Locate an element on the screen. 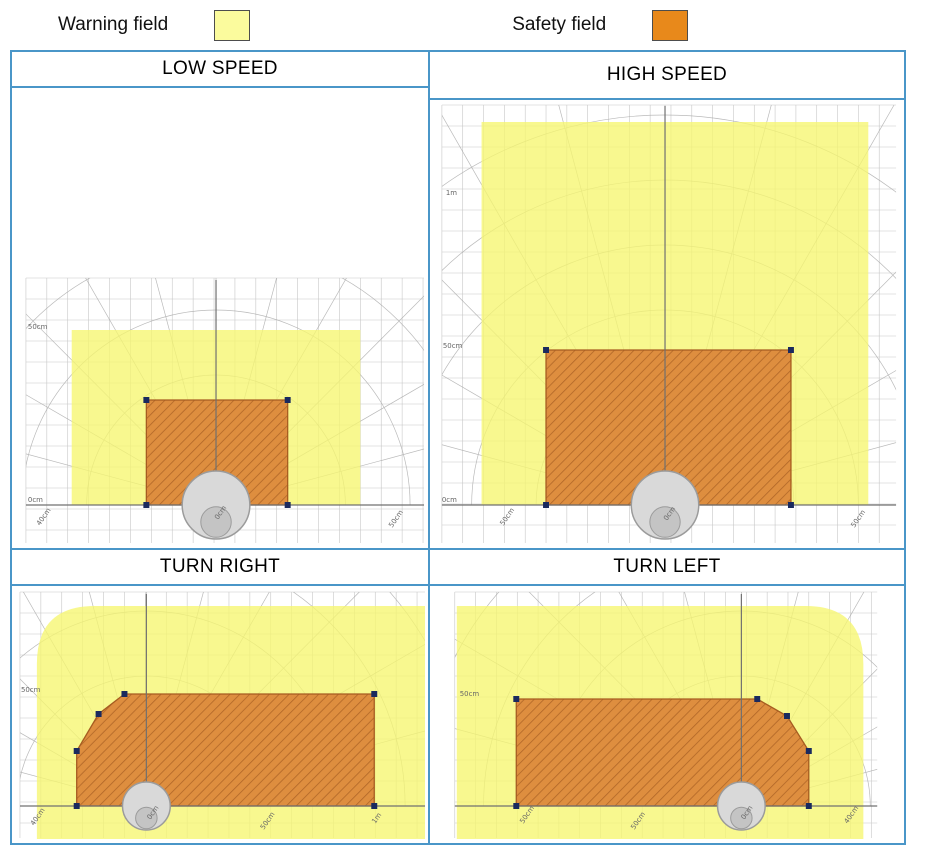 The height and width of the screenshot is (857, 932). panel-title-turn-right: TURN RIGHT is located at coordinates (220, 567).